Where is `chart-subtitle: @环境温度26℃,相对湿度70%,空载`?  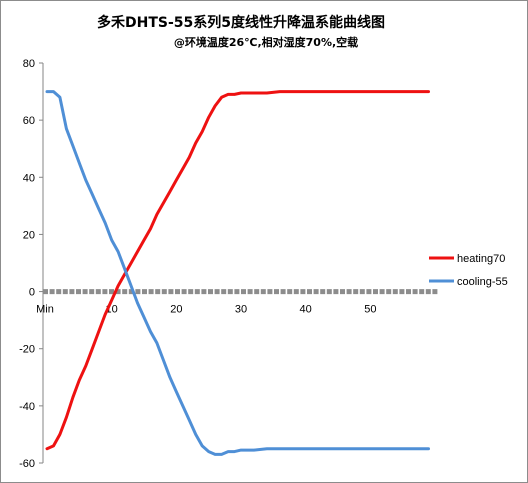
chart-subtitle: @环境温度26℃,相对湿度70%,空载 is located at coordinates (266, 42).